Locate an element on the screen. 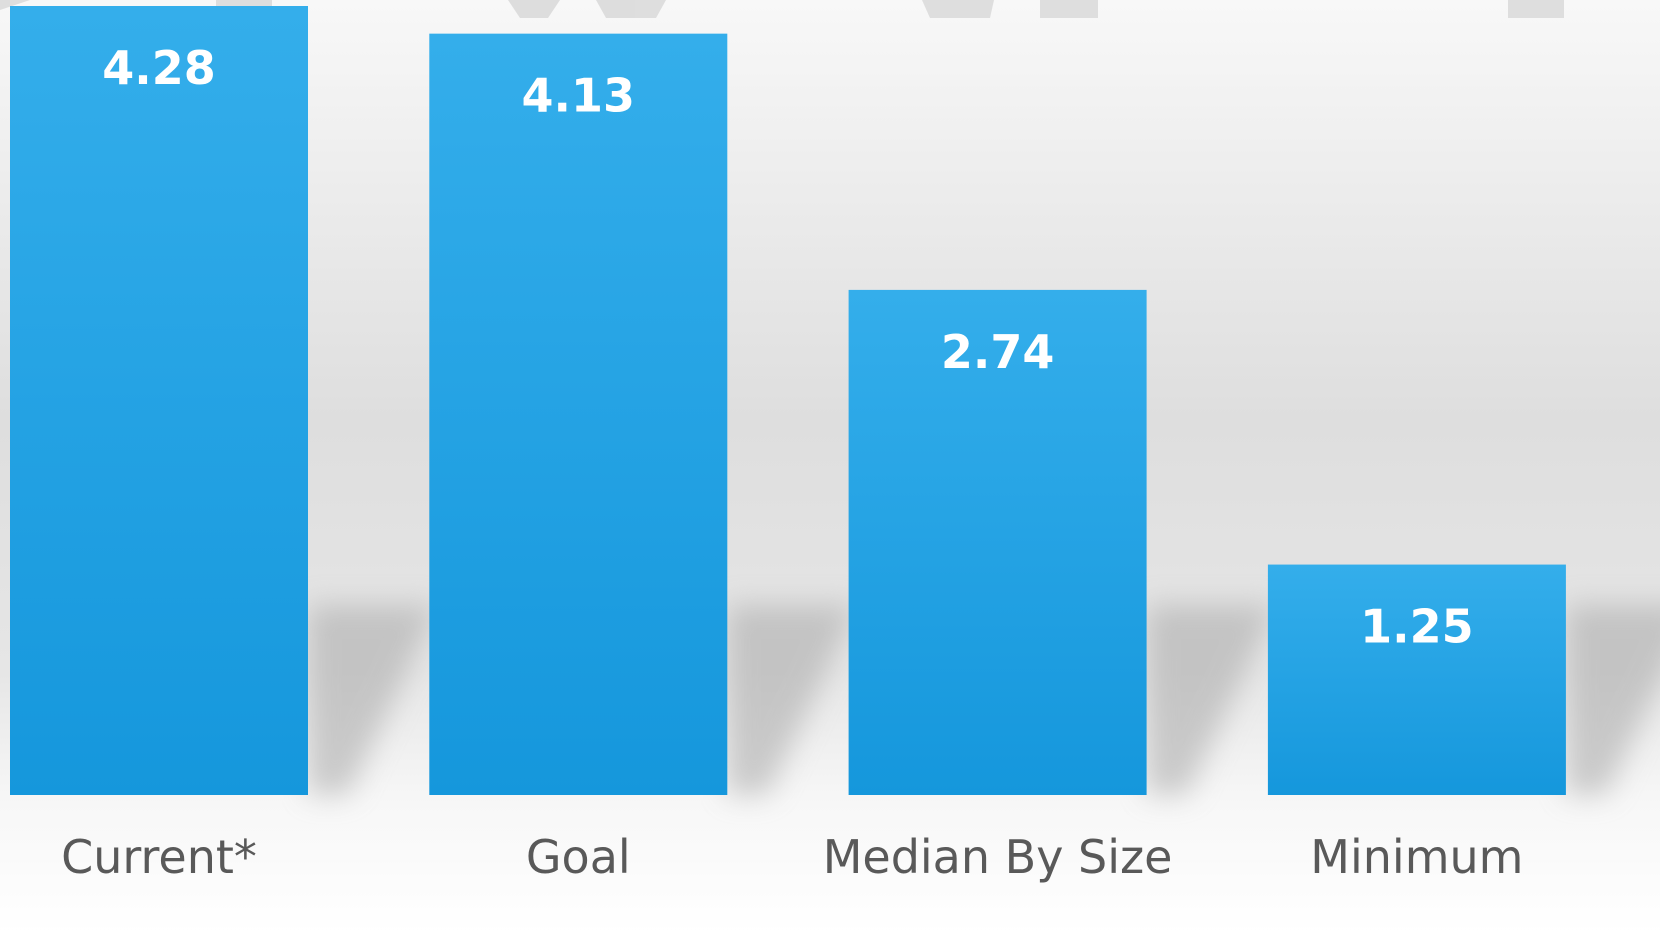 This screenshot has height=934, width=1660. category-labels: Current* Goal Median By Size Minimum is located at coordinates (792, 857).